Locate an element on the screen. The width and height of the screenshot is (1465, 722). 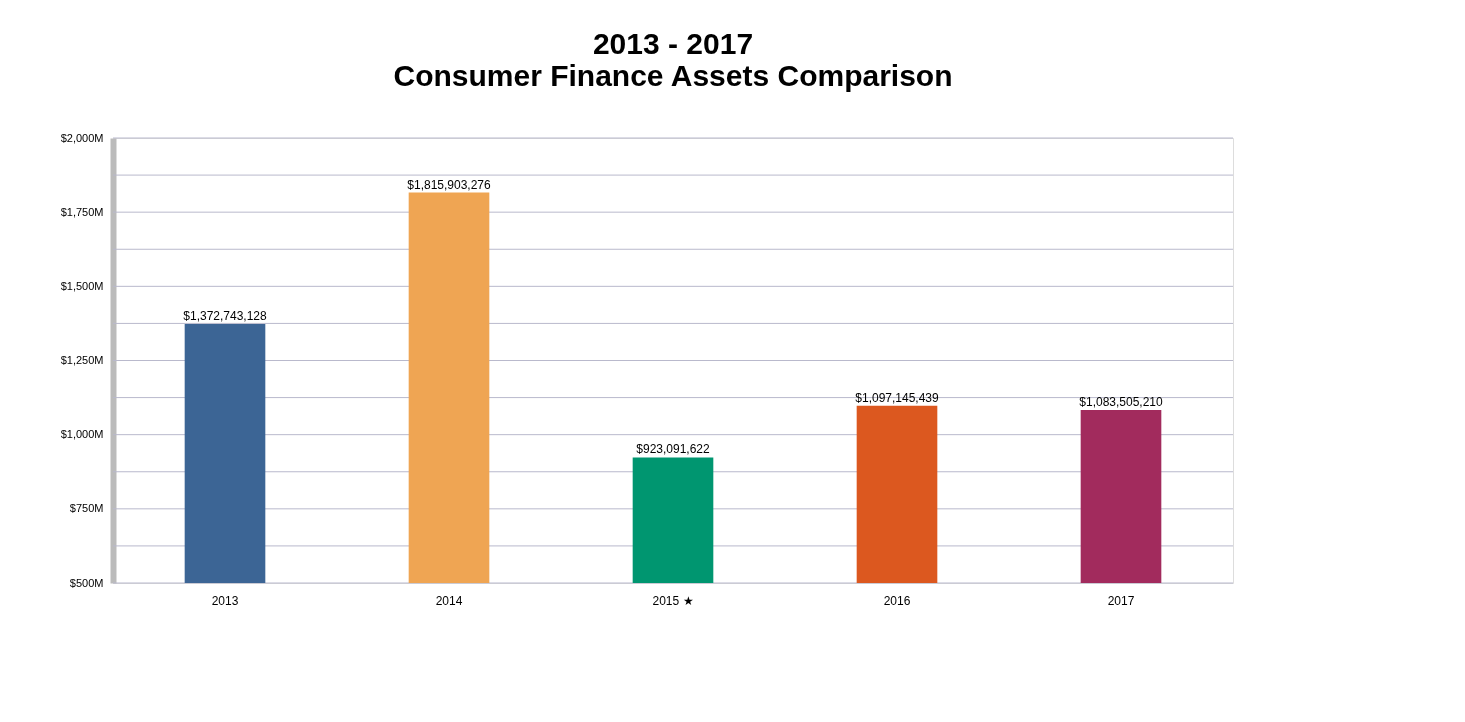
data-label: $1,097,145,439 is located at coordinates (897, 397).